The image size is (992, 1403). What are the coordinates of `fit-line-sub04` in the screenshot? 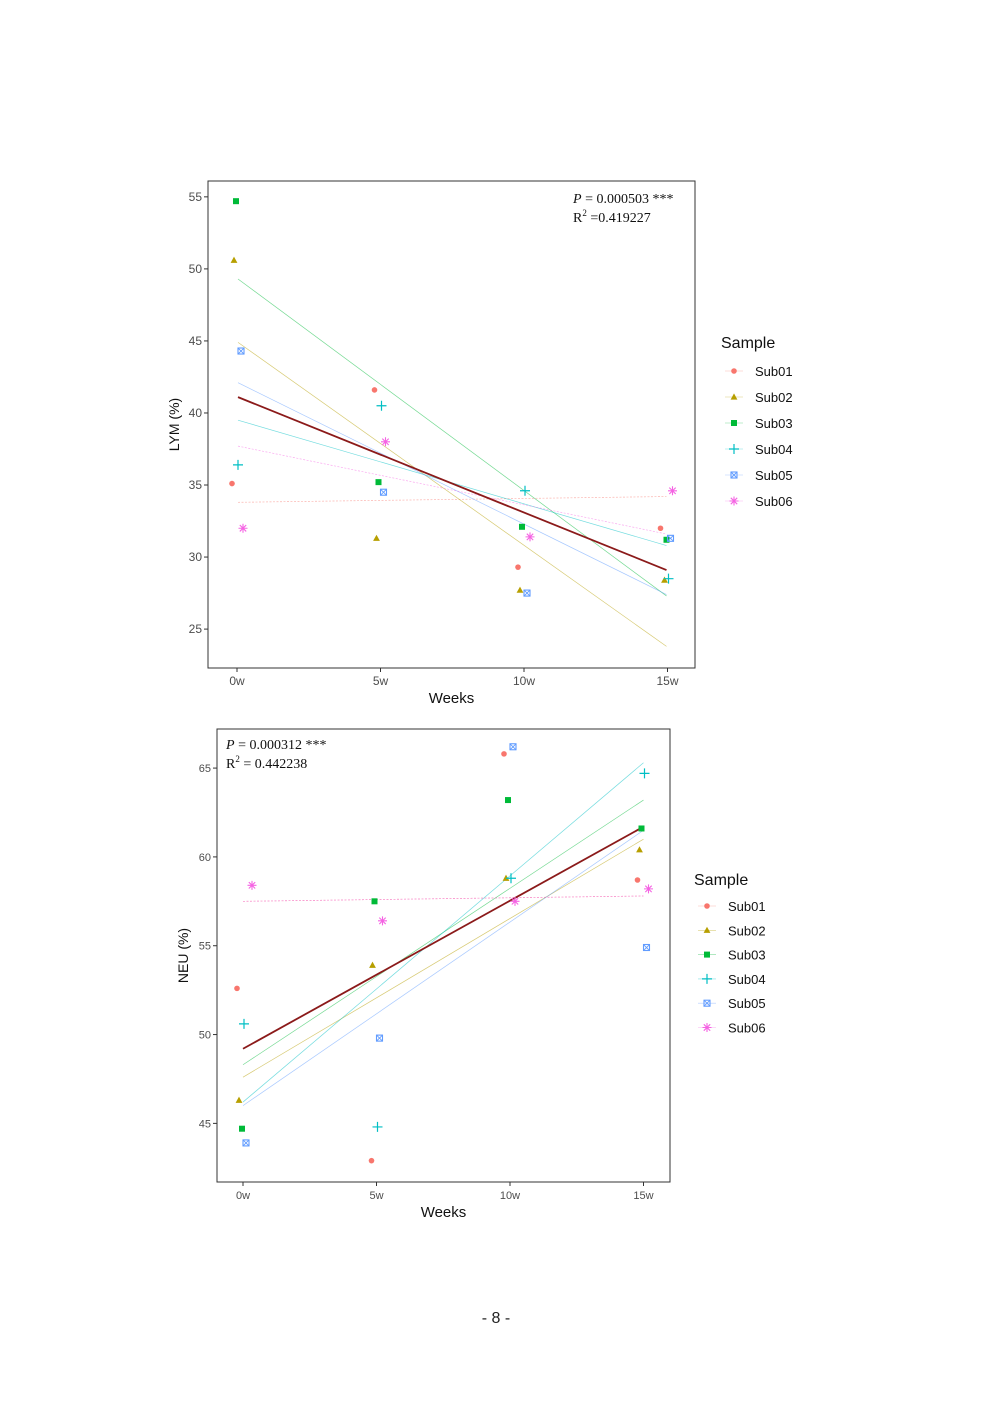 It's located at (443, 932).